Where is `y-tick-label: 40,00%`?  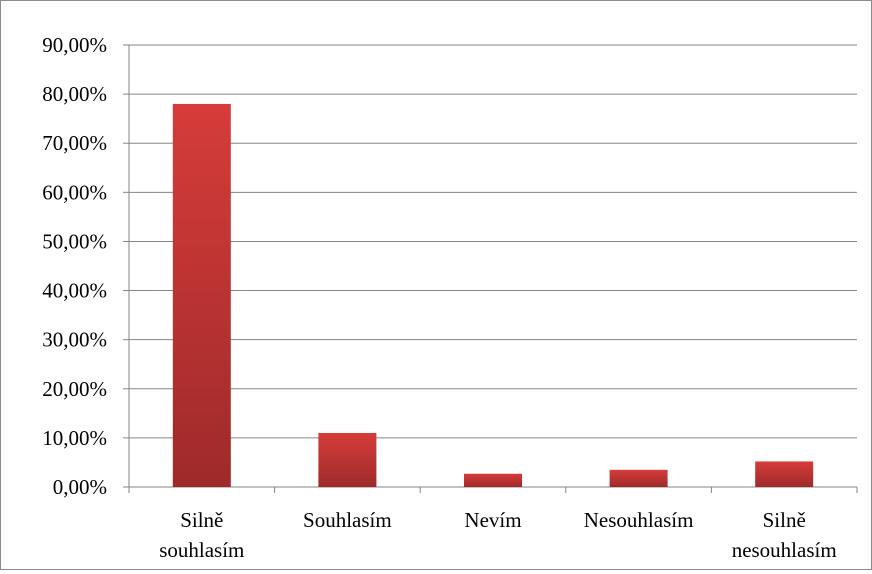 y-tick-label: 40,00% is located at coordinates (74, 291).